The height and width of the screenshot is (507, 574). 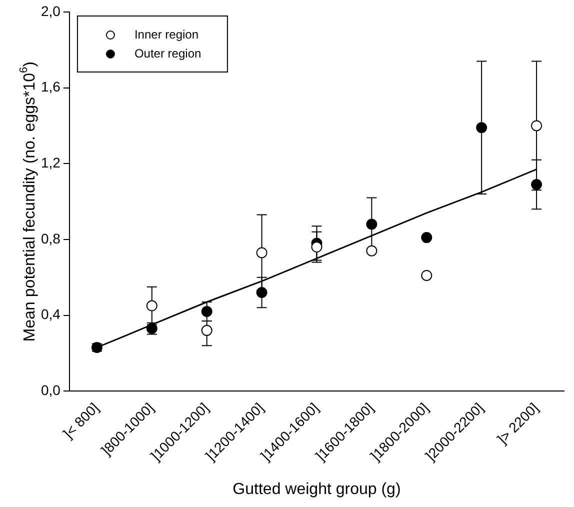 What do you see at coordinates (50, 162) in the screenshot?
I see `y-tick-label: 1,2` at bounding box center [50, 162].